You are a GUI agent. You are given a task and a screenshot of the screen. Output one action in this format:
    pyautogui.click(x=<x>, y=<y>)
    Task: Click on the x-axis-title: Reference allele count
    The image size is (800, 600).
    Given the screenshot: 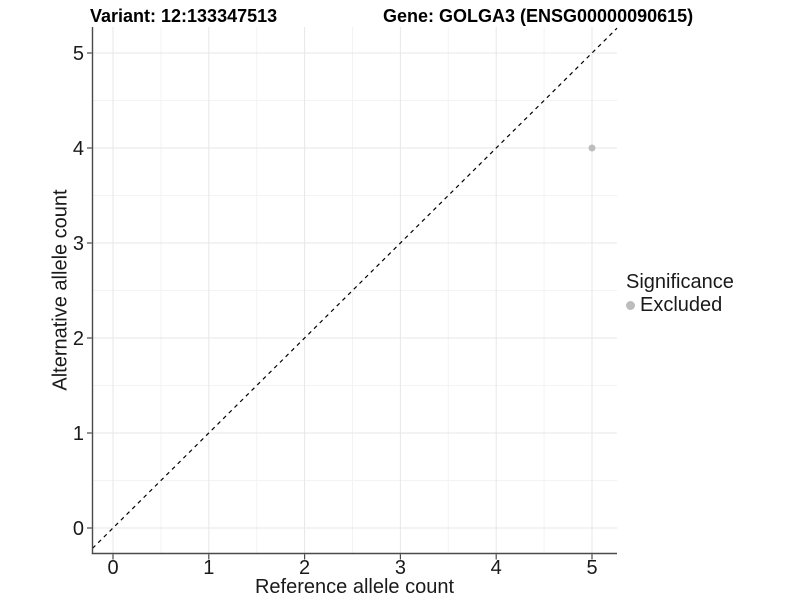 What is the action you would take?
    pyautogui.click(x=354, y=587)
    